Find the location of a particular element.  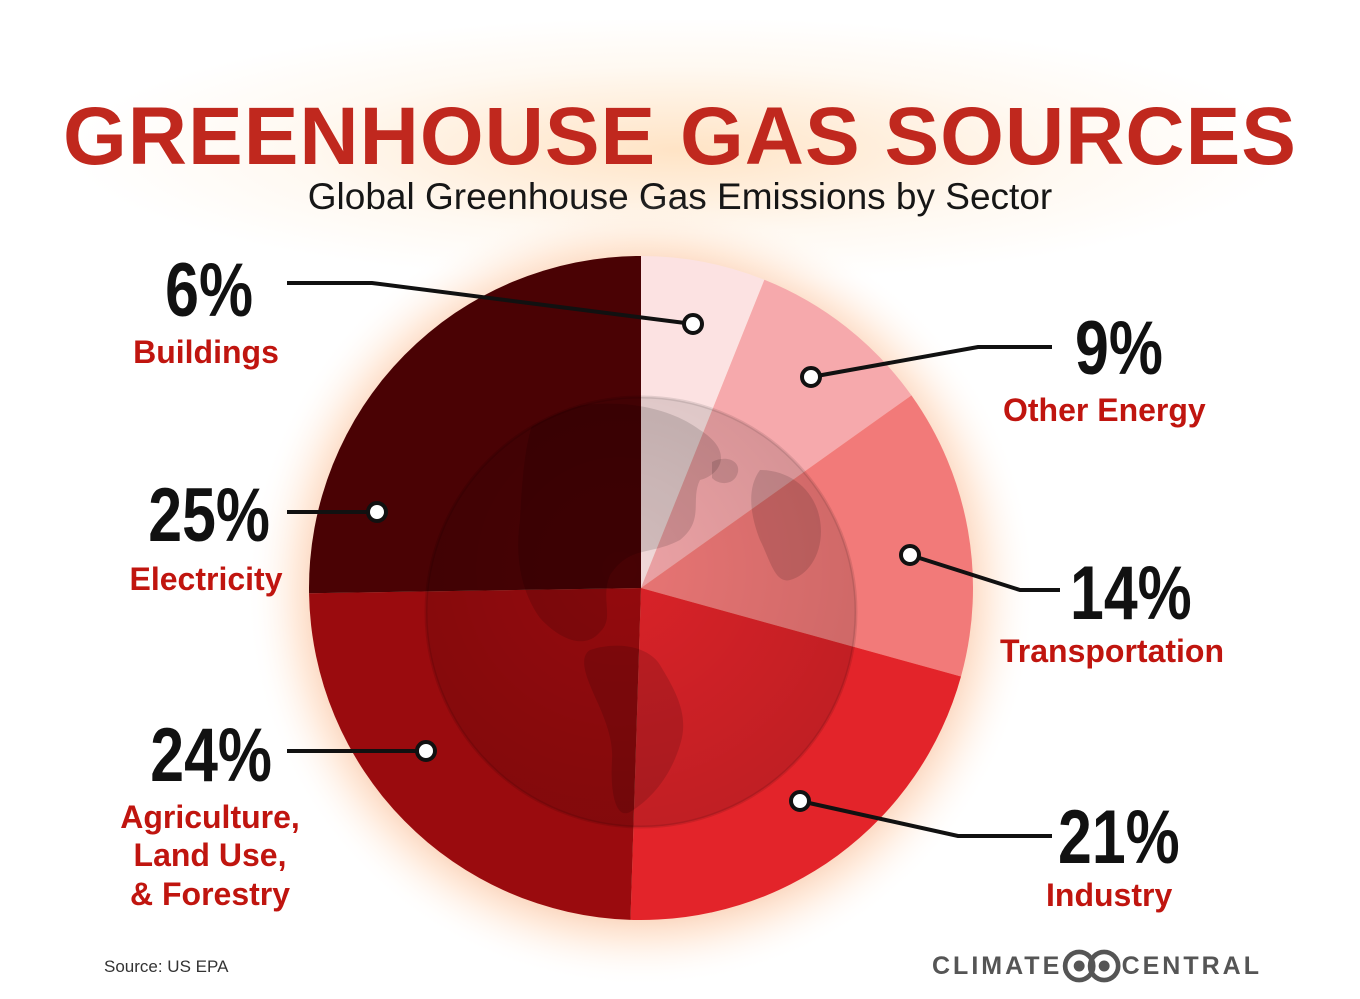

chart-title: GREENHOUSE GAS SOURCES is located at coordinates (680, 136).